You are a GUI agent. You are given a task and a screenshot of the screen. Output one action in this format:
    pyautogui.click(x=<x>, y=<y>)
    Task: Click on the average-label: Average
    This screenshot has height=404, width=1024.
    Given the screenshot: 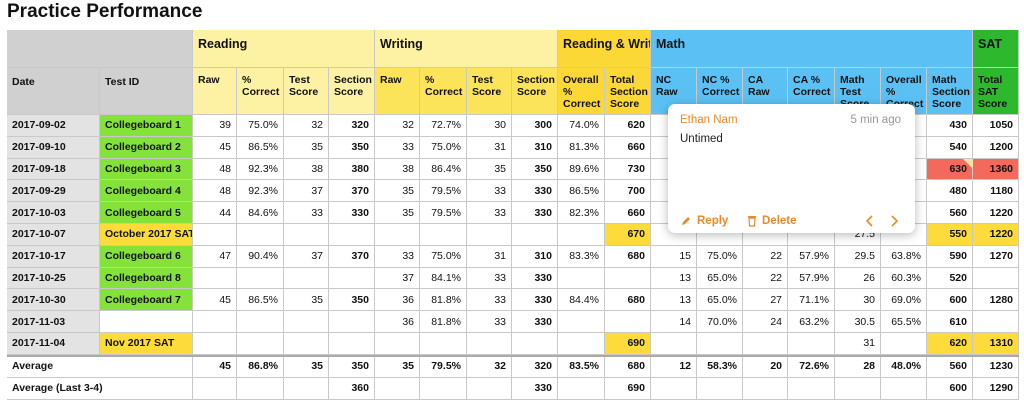 What is the action you would take?
    pyautogui.click(x=100, y=366)
    